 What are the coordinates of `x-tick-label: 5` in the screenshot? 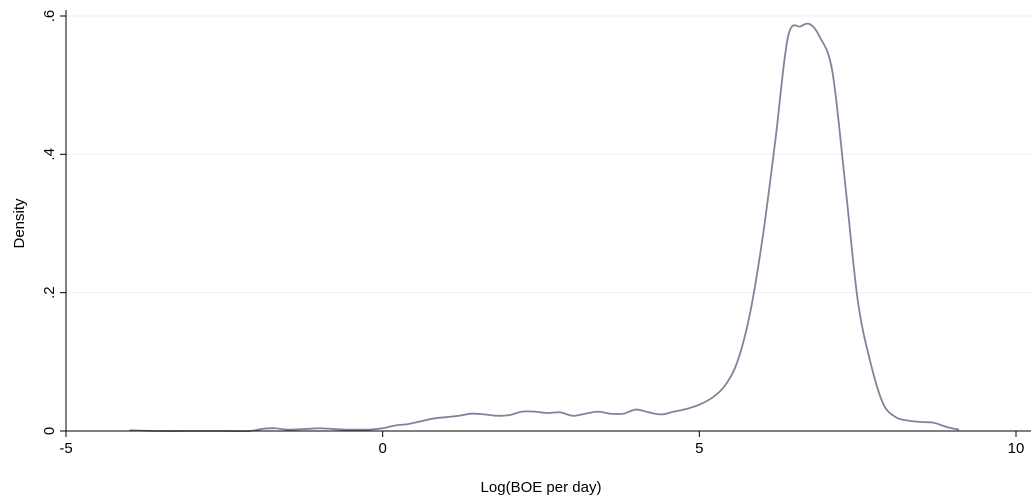 It's located at (699, 448).